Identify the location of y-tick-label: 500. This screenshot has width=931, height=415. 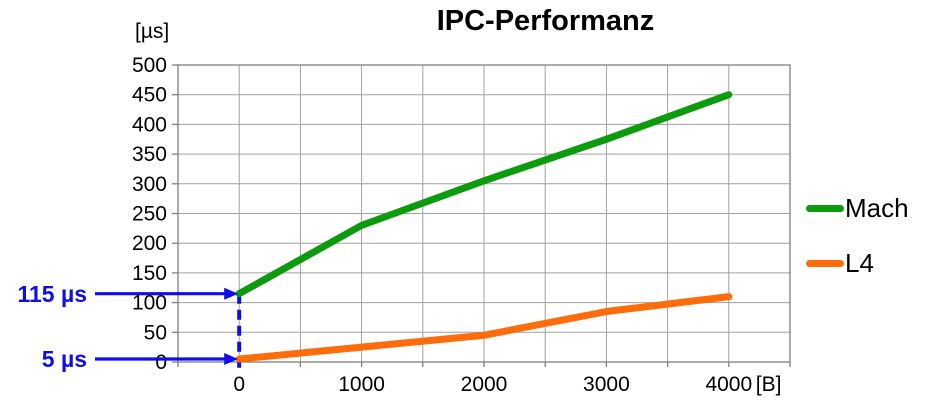
(149, 65).